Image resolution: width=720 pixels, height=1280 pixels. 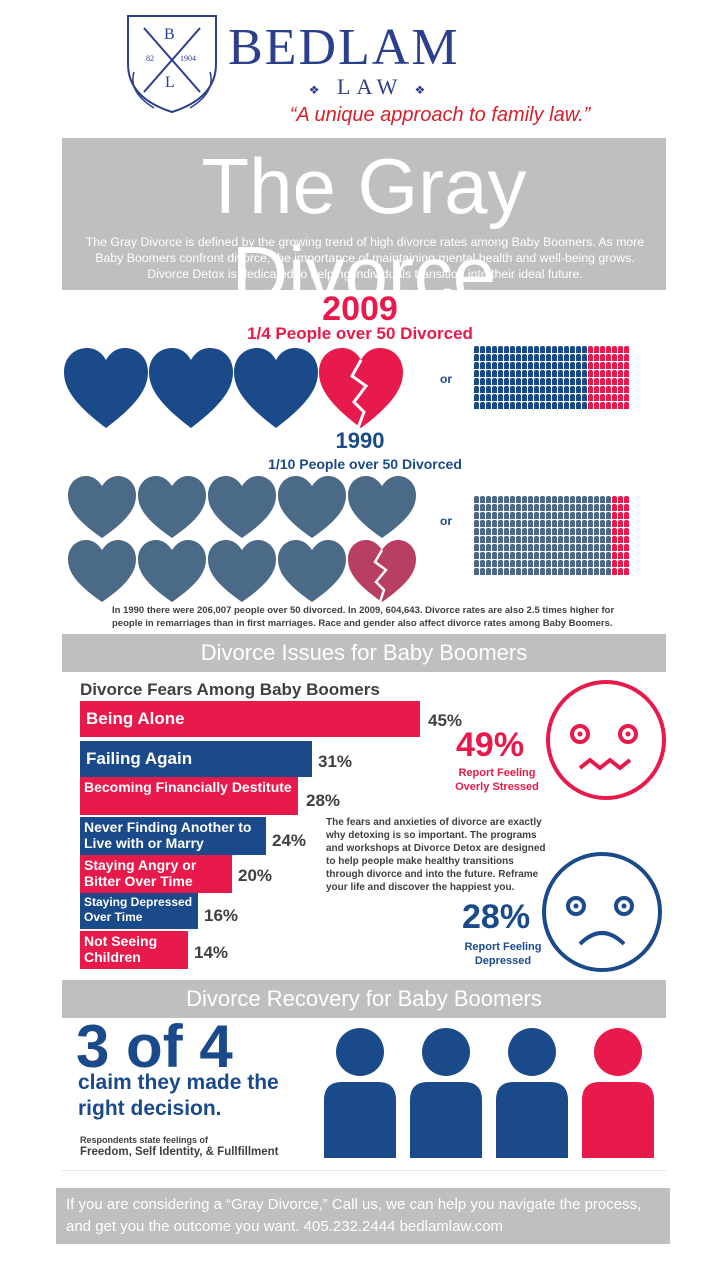 What do you see at coordinates (380, 576) in the screenshot?
I see `heart-crack` at bounding box center [380, 576].